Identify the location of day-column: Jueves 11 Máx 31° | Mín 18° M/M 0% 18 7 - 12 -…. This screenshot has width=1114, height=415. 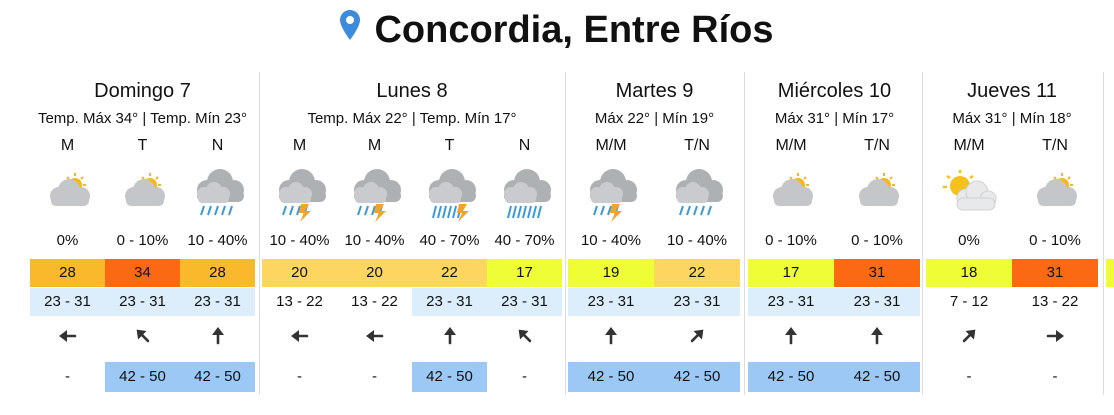
(1012, 233).